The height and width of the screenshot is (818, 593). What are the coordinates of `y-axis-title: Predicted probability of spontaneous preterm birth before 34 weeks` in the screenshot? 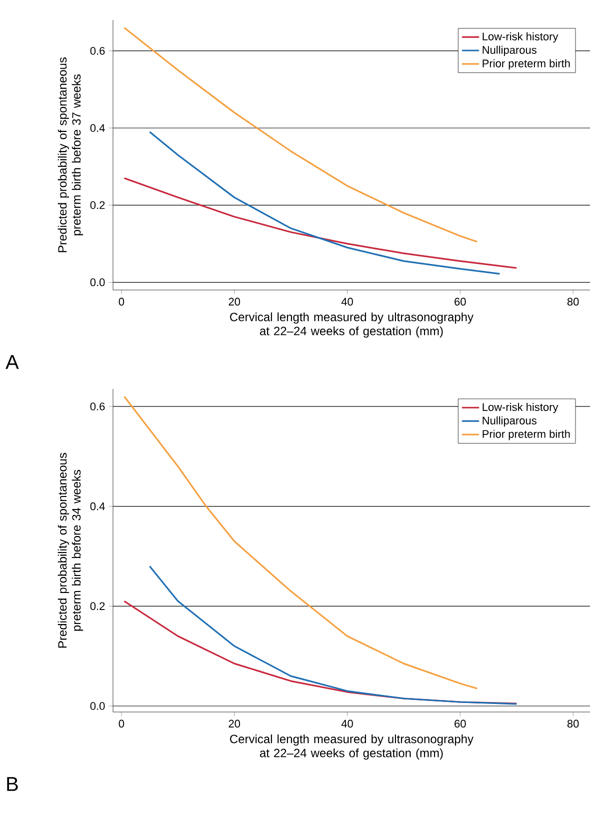 It's located at (71, 550).